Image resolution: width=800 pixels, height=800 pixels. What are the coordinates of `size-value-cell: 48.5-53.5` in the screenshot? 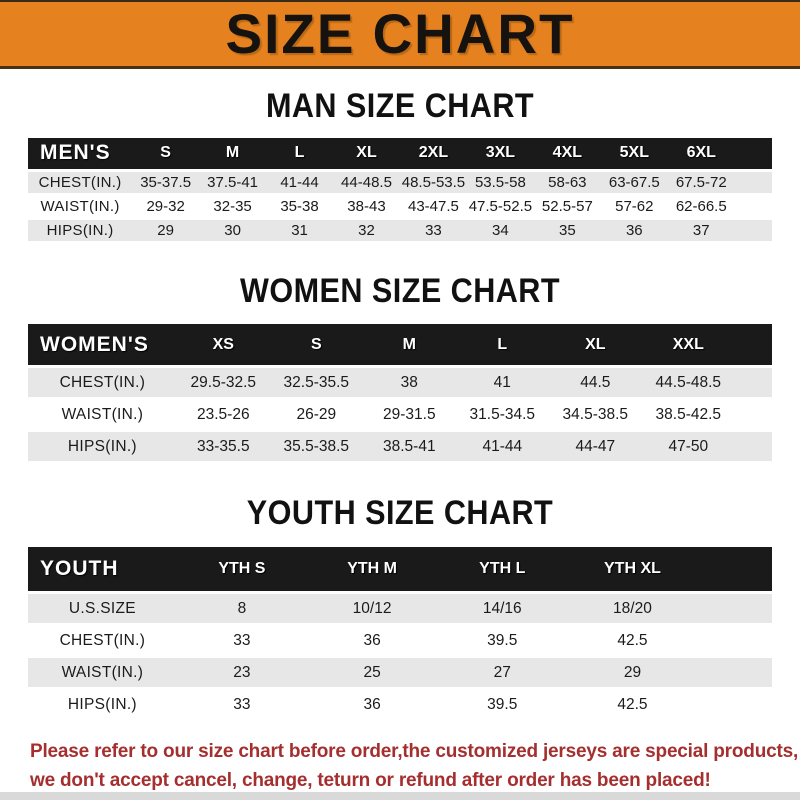 It's located at (433, 182).